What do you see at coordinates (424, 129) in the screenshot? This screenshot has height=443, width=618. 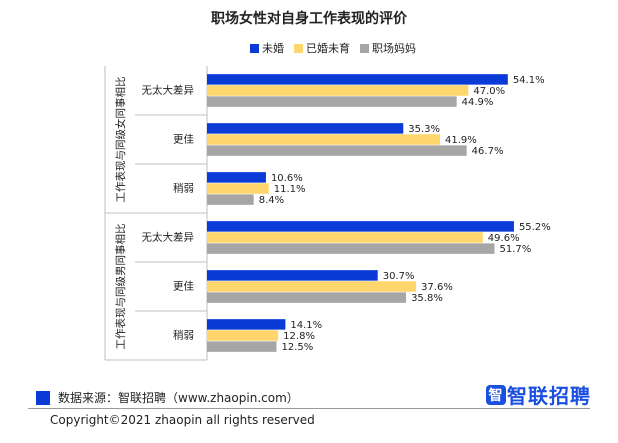 I see `data-label: 35.3%` at bounding box center [424, 129].